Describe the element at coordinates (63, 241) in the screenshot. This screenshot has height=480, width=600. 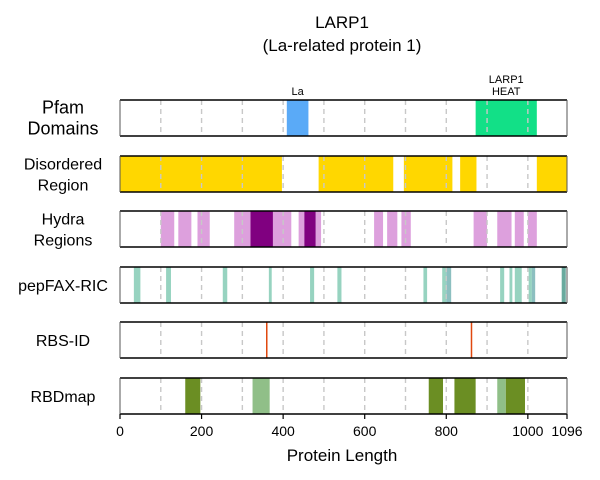
I see `track-label-hydra: Regions` at that location.